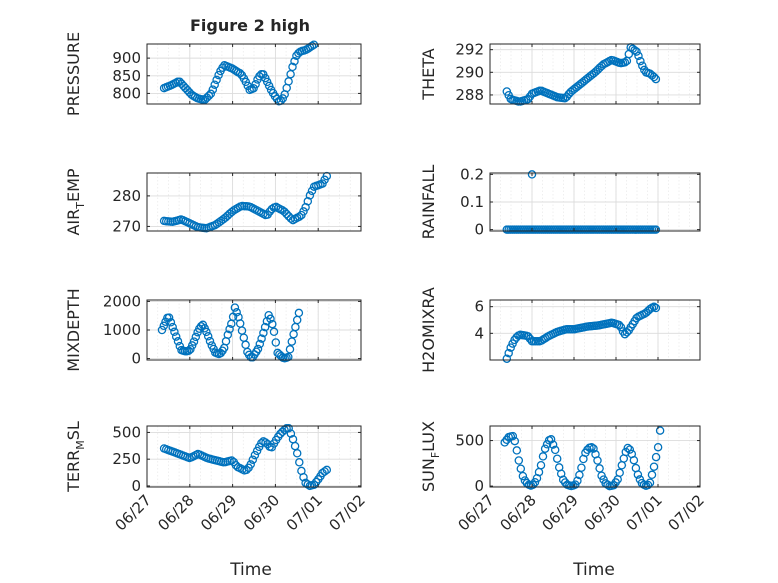  I want to click on x-tick-label: 06/28, so click(518, 512).